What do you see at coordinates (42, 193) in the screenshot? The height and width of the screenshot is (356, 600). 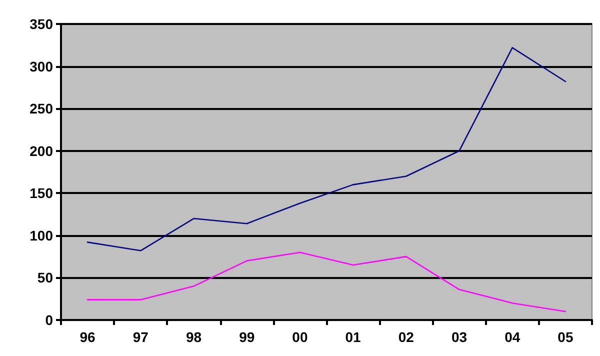 I see `y-tick-label: 150` at bounding box center [42, 193].